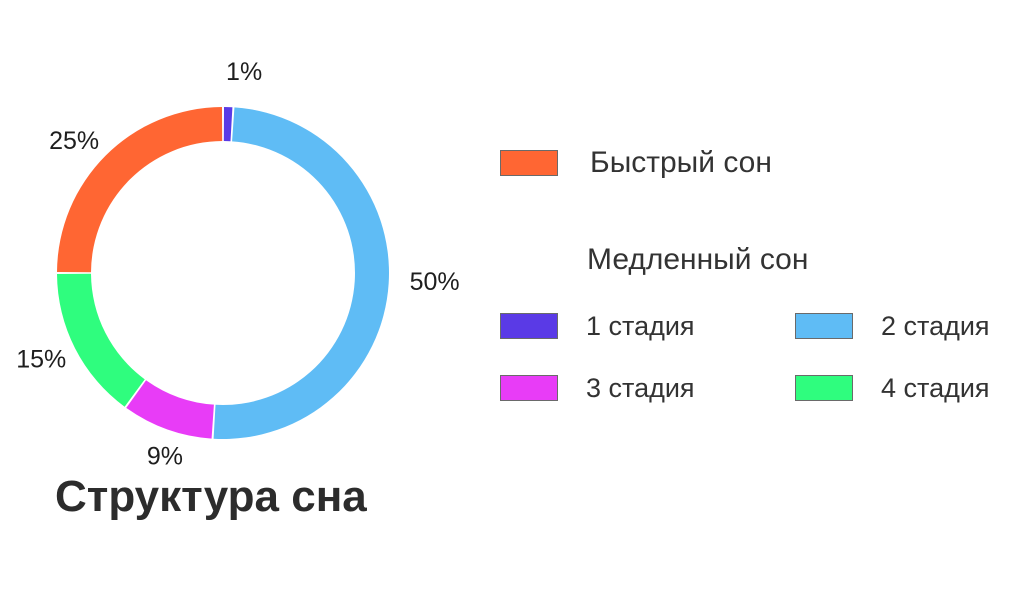 The width and height of the screenshot is (1024, 600). I want to click on legend-label-stage-4: 4 стадия, so click(935, 387).